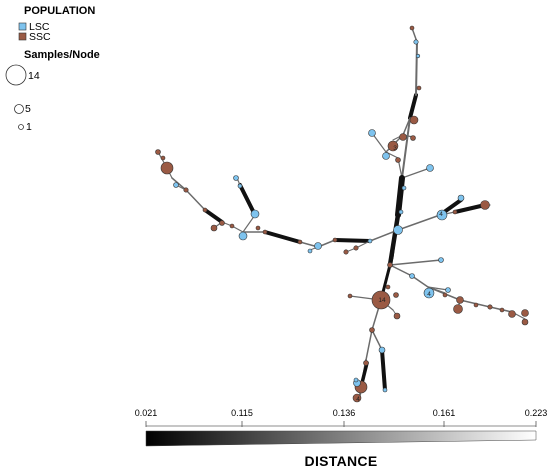  What do you see at coordinates (242, 413) in the screenshot?
I see `distance-tick-2: 0.115` at bounding box center [242, 413].